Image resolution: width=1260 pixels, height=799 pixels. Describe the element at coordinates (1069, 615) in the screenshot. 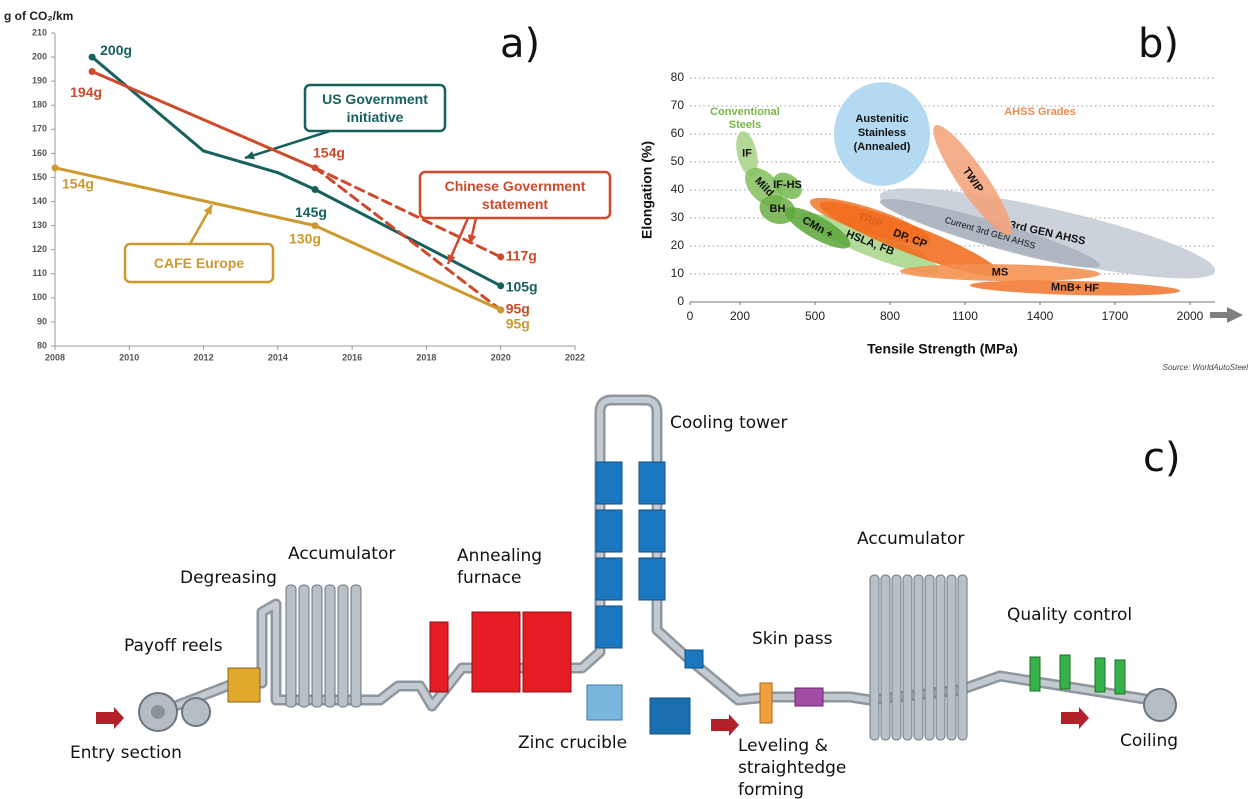

I see `process-label-box: Quality control` at that location.